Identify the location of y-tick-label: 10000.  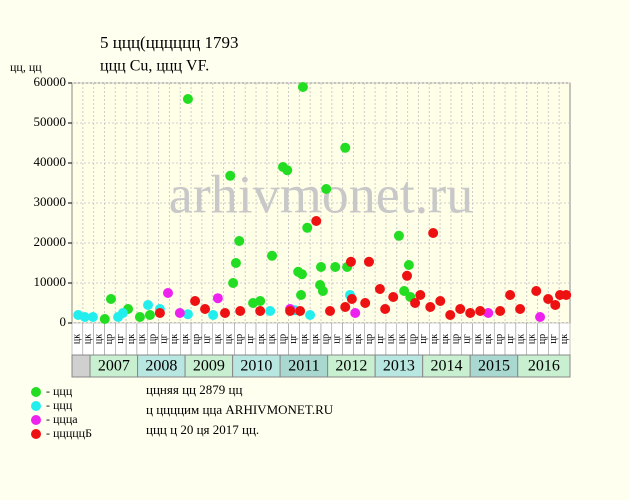
(50, 281).